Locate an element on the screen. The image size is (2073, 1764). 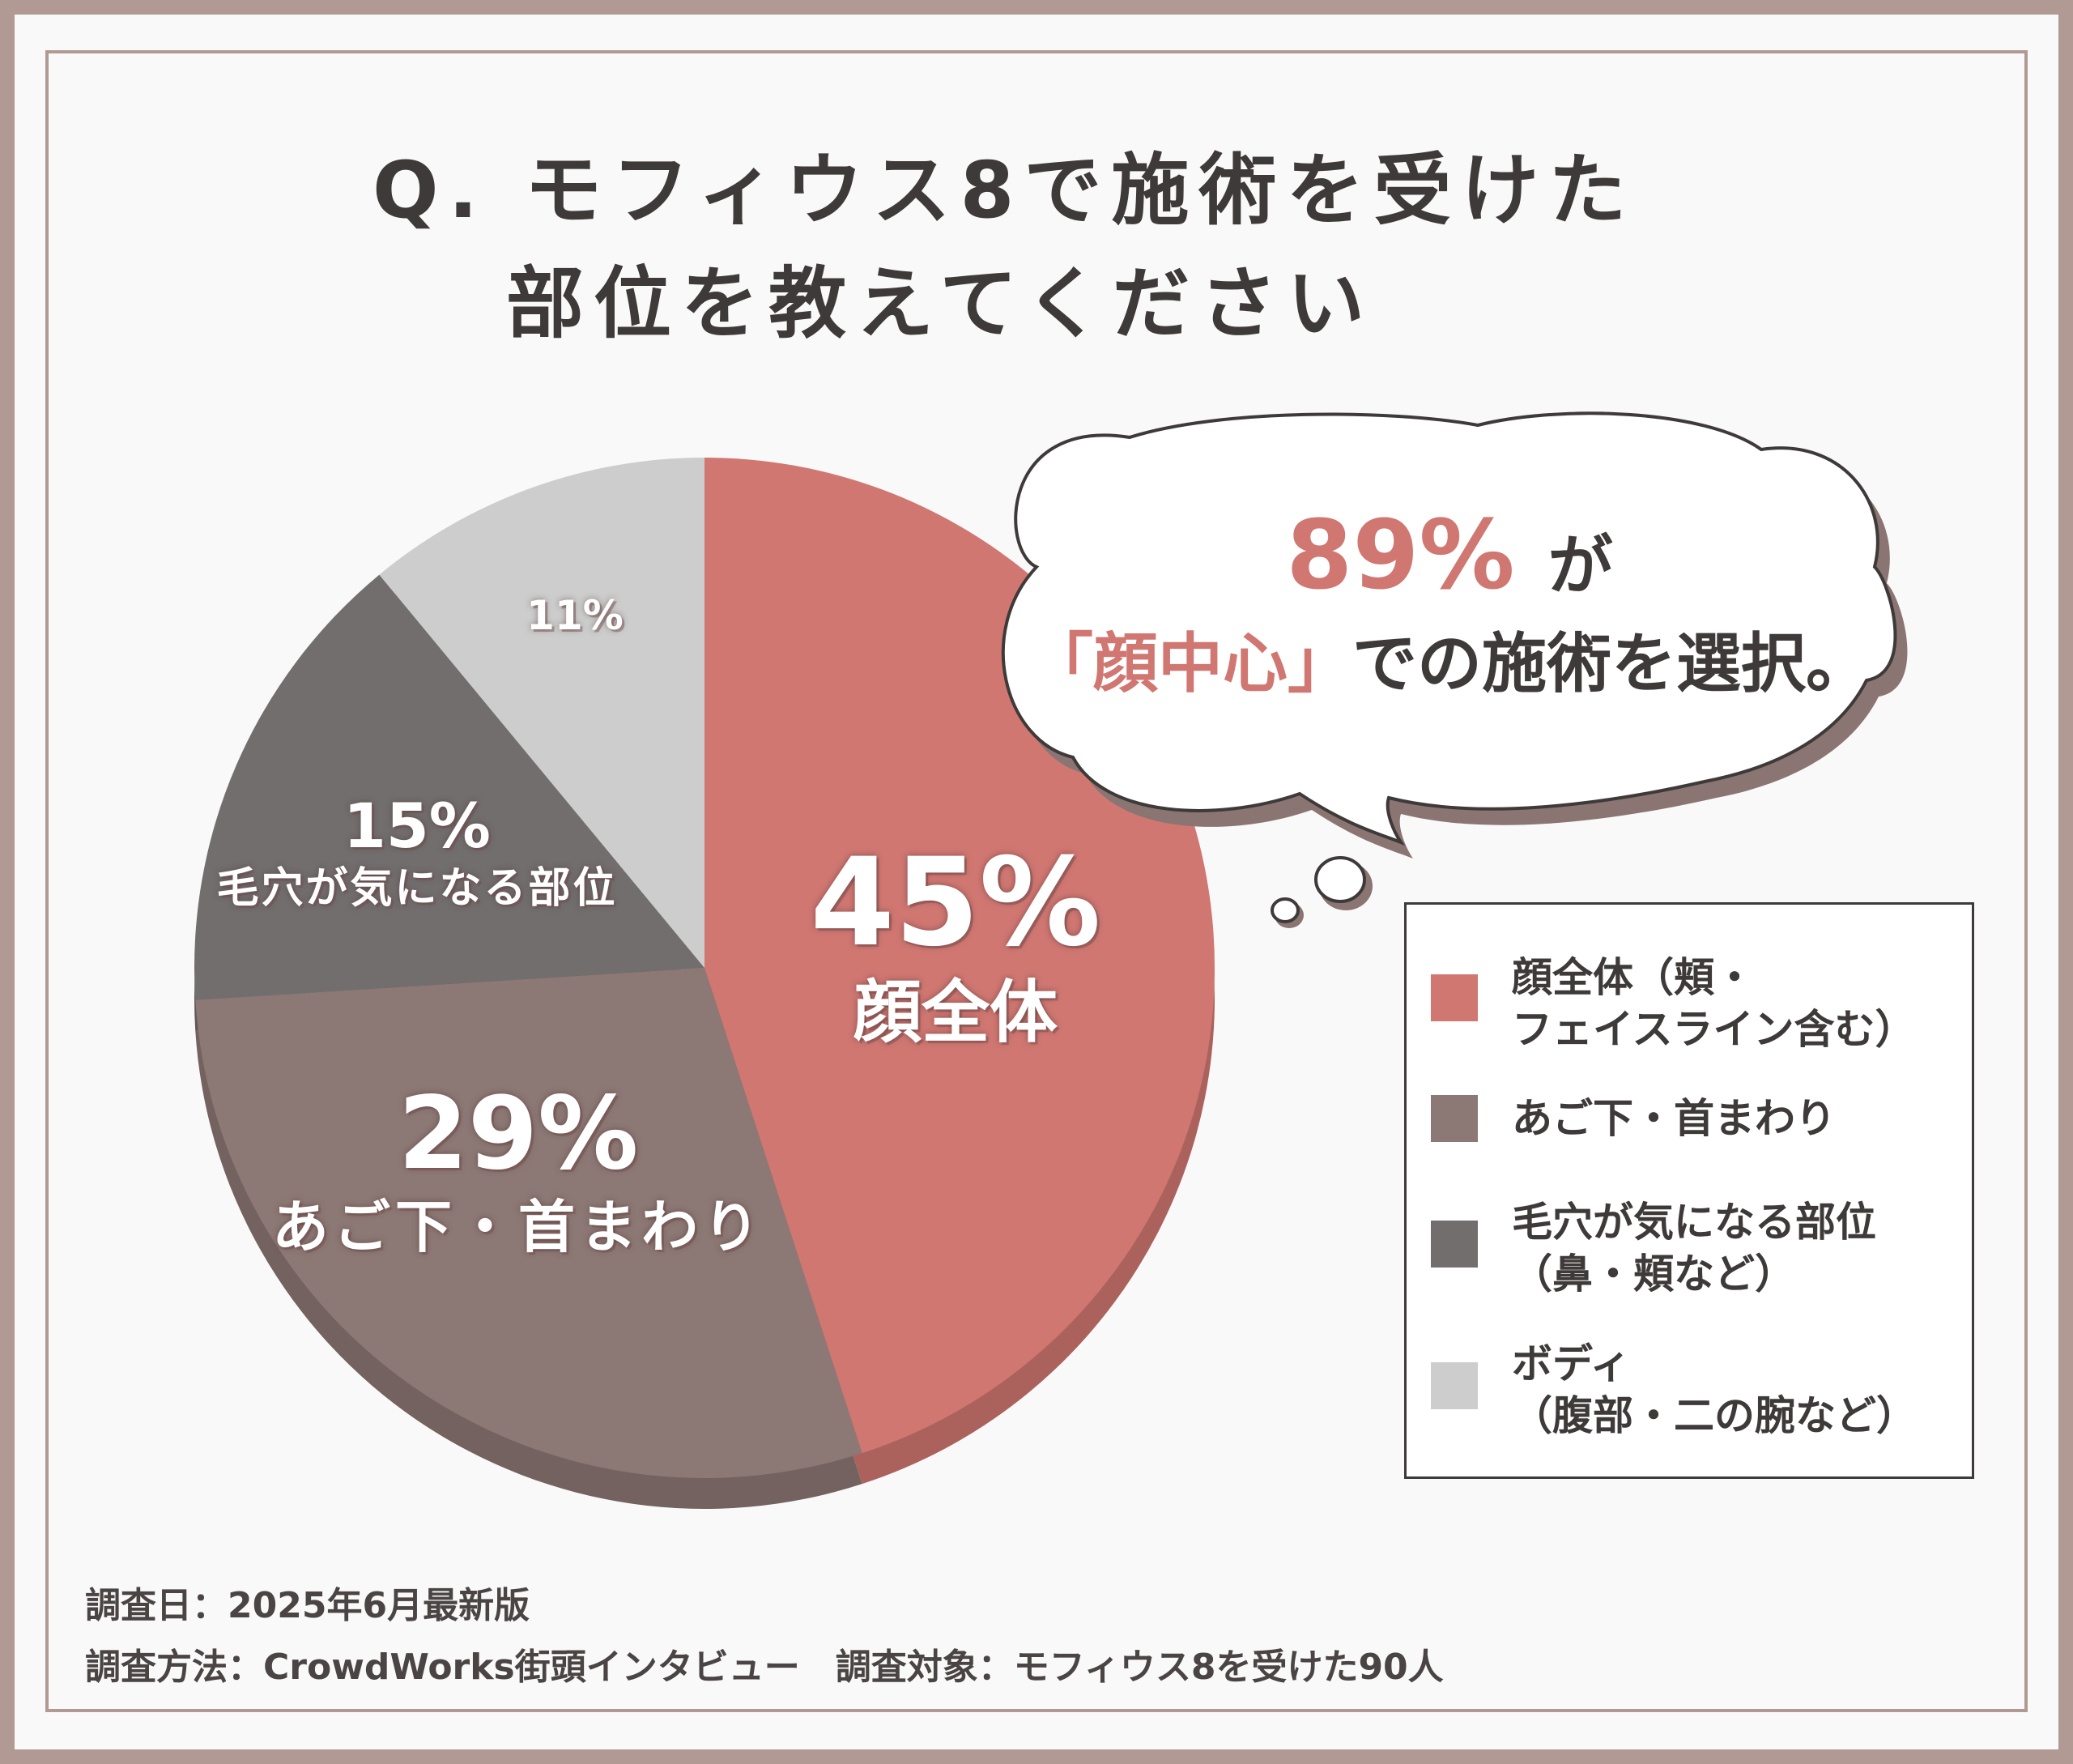
callout-rest: での施術を選択。 is located at coordinates (1611, 663).